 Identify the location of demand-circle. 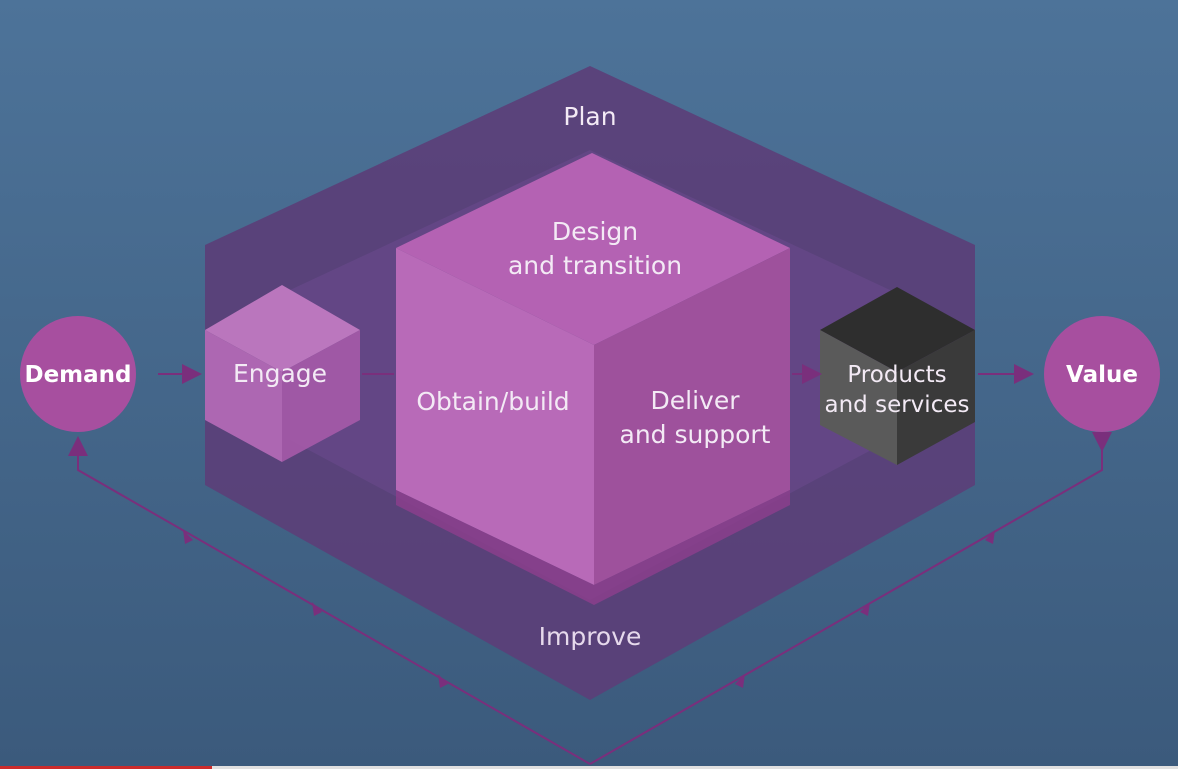
(78, 374).